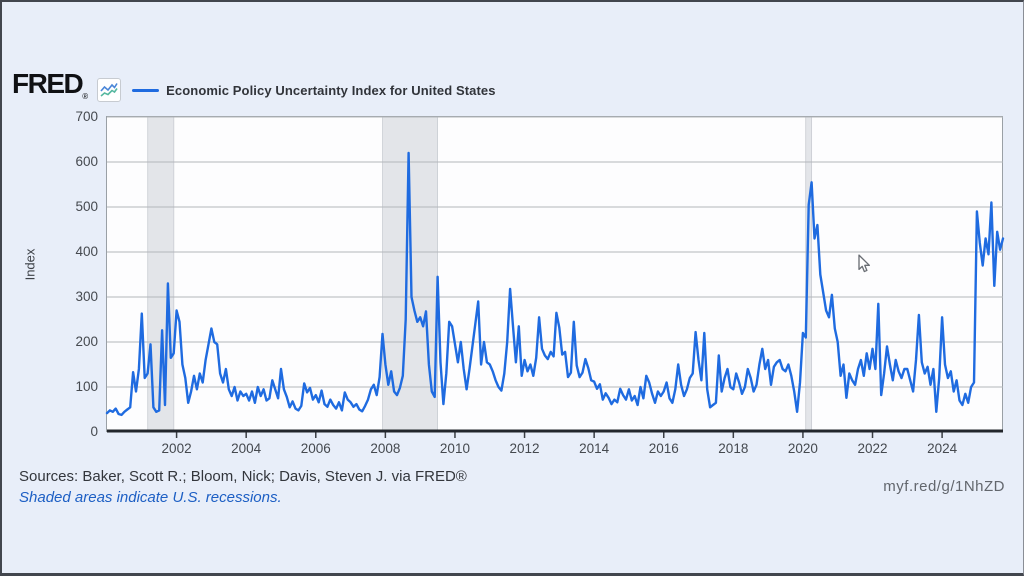 This screenshot has height=576, width=1024. Describe the element at coordinates (86, 251) in the screenshot. I see `y-tick-label: 400` at that location.